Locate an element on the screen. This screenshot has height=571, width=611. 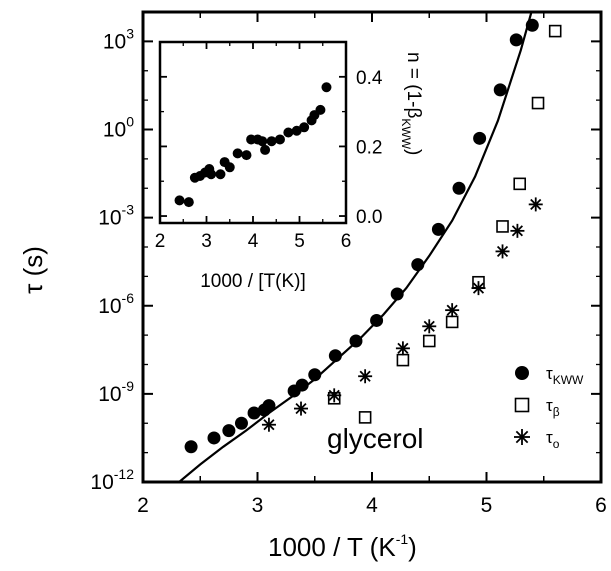
y-tick-label: 10⁻⁹ is located at coordinates (116, 392).